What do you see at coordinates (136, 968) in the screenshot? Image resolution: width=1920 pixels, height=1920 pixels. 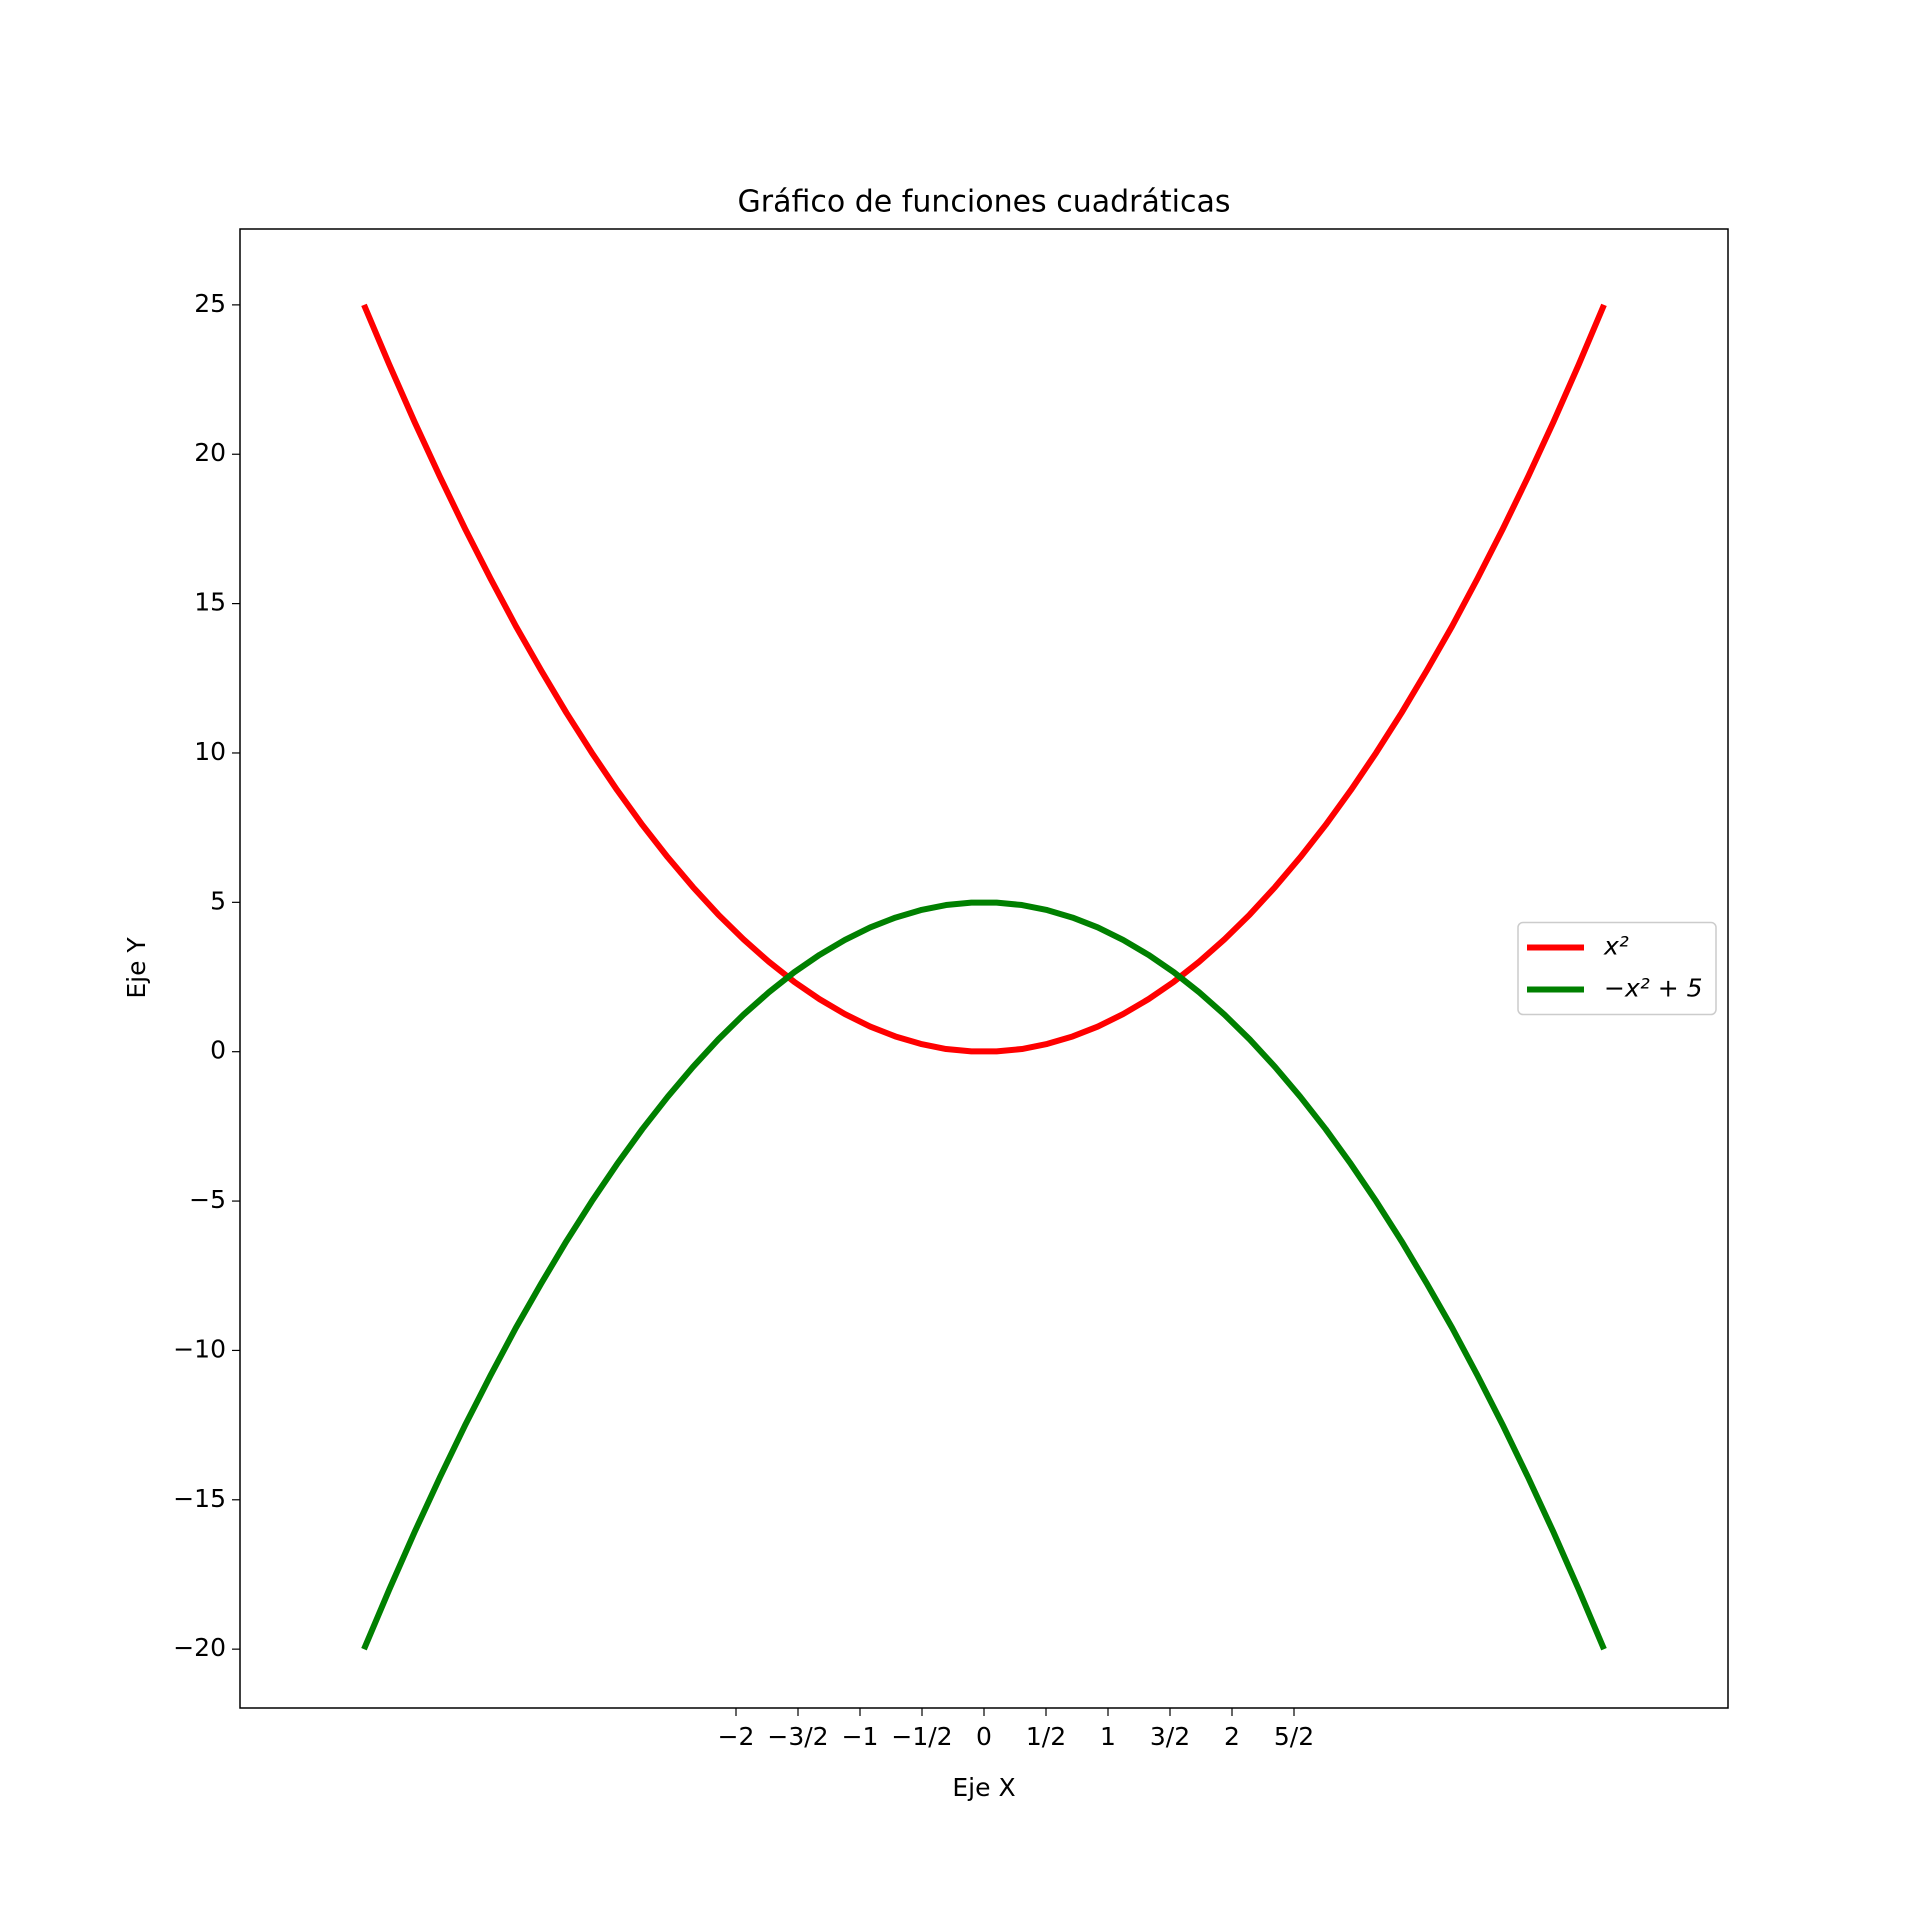 I see `y-axis-label: Eje Y` at bounding box center [136, 968].